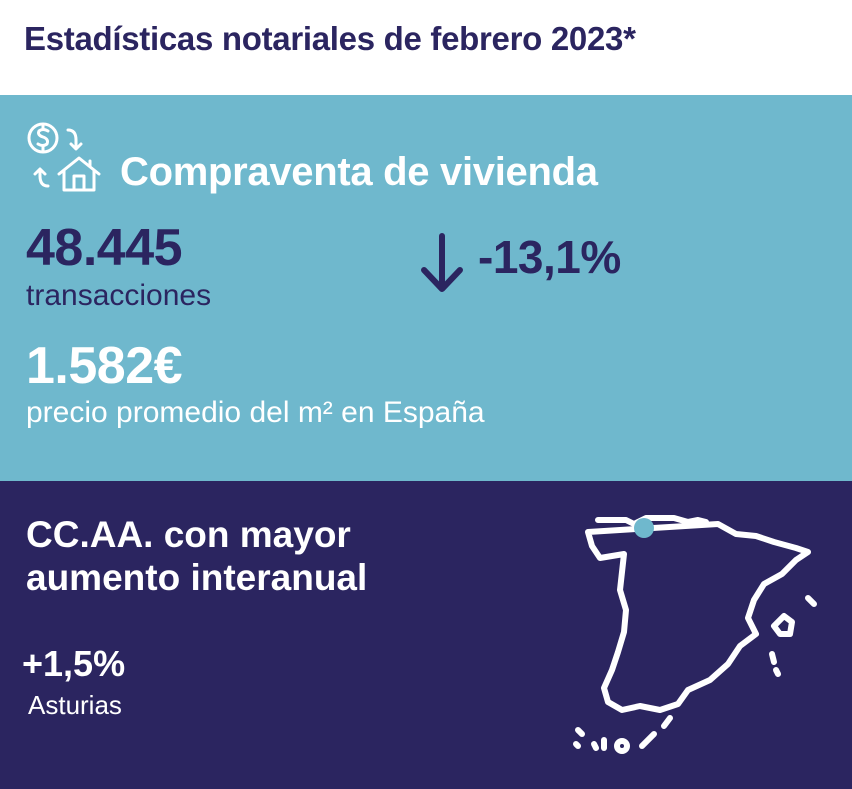 This screenshot has height=789, width=852. Describe the element at coordinates (74, 663) in the screenshot. I see `top-region-value: +1,5%` at that location.